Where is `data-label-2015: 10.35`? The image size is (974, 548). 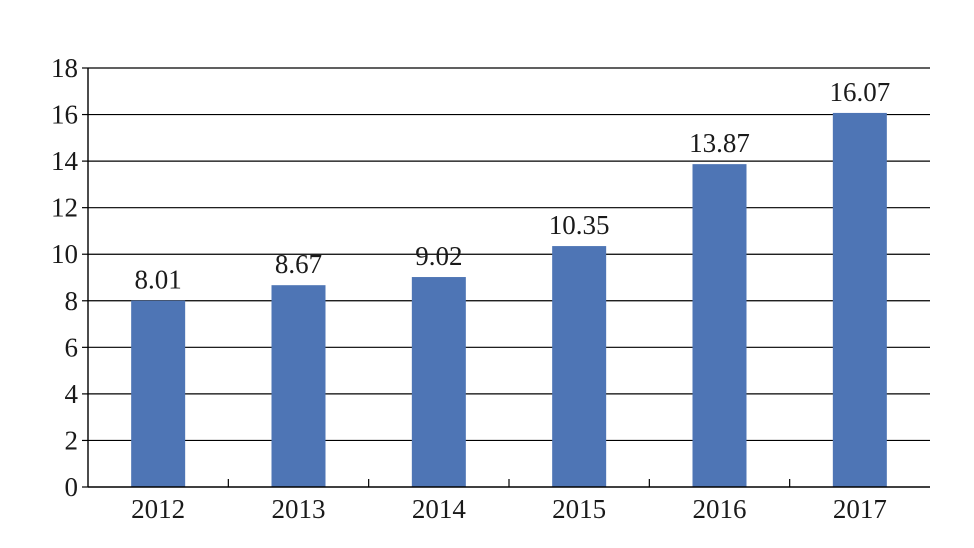
data-label-2015: 10.35 is located at coordinates (579, 225).